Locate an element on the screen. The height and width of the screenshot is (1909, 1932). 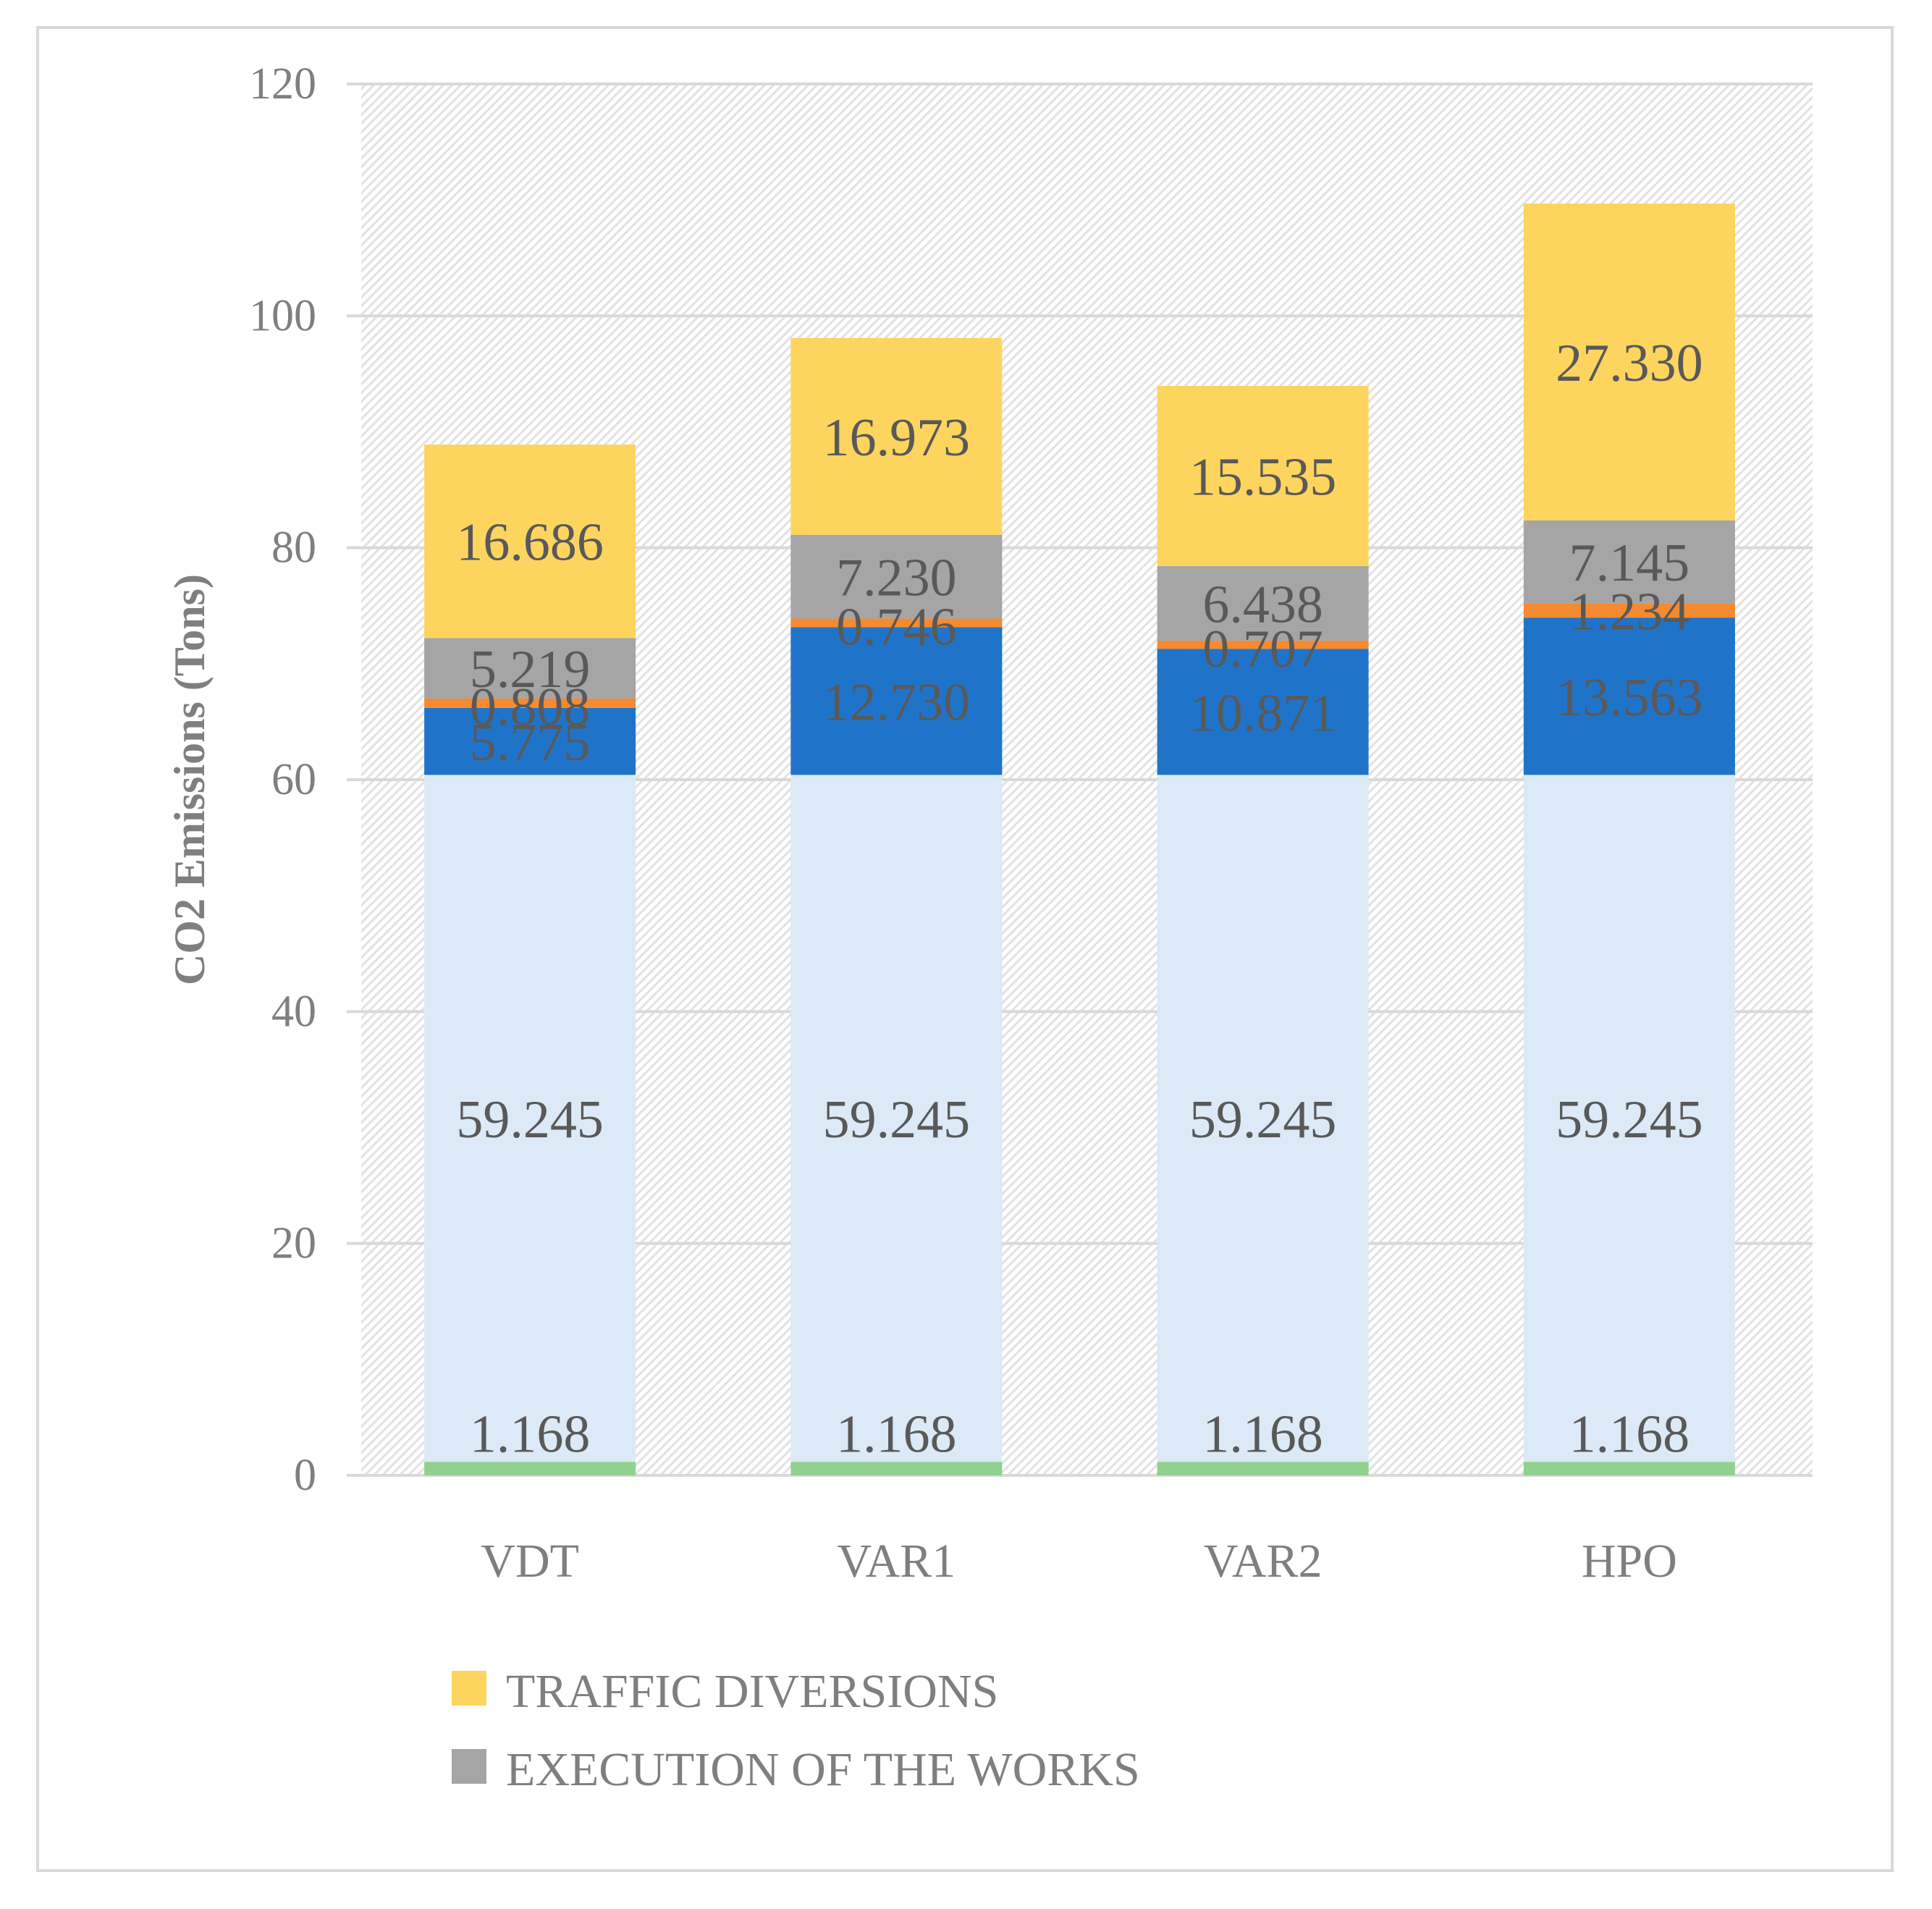
x-category-label: VDT is located at coordinates (530, 1561).